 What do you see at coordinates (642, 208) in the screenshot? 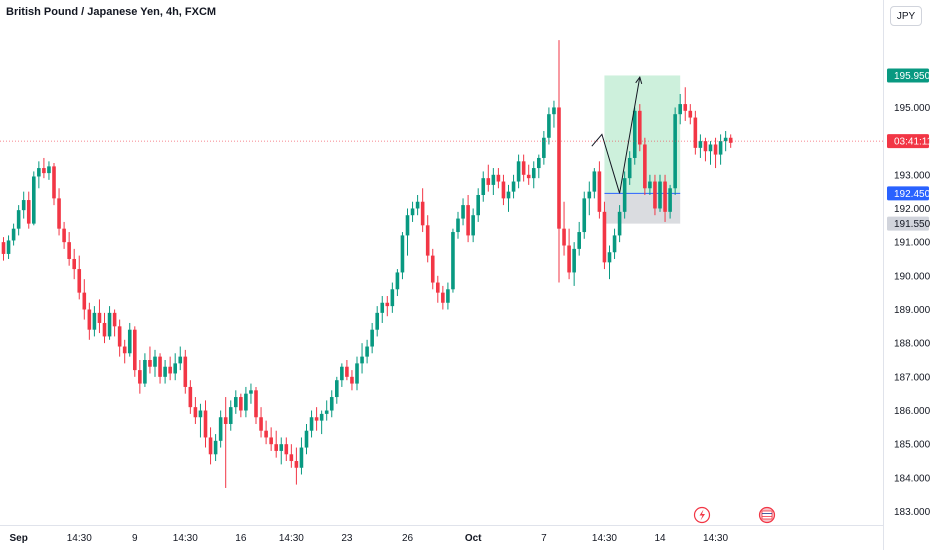
I see `stop-zone` at bounding box center [642, 208].